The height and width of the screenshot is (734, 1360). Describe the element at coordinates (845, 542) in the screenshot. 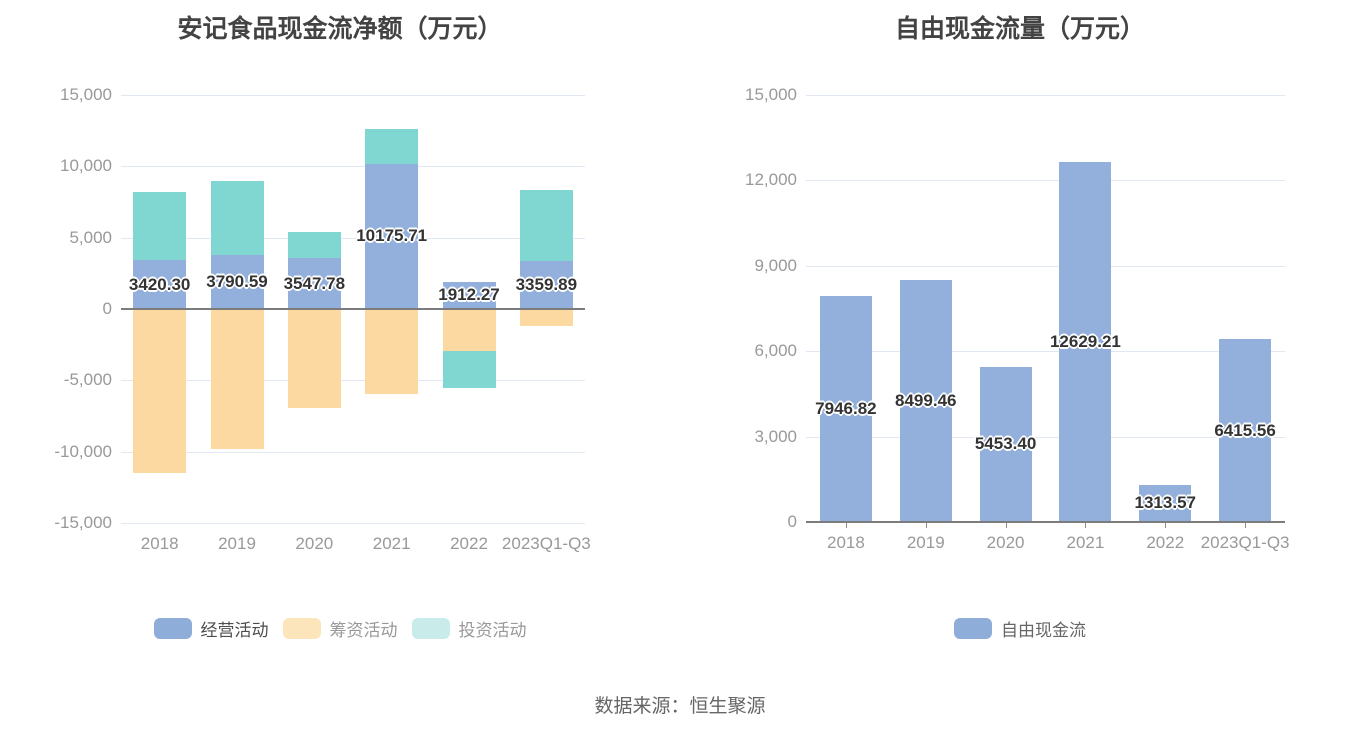

I see `x-axis-label: 2018` at that location.